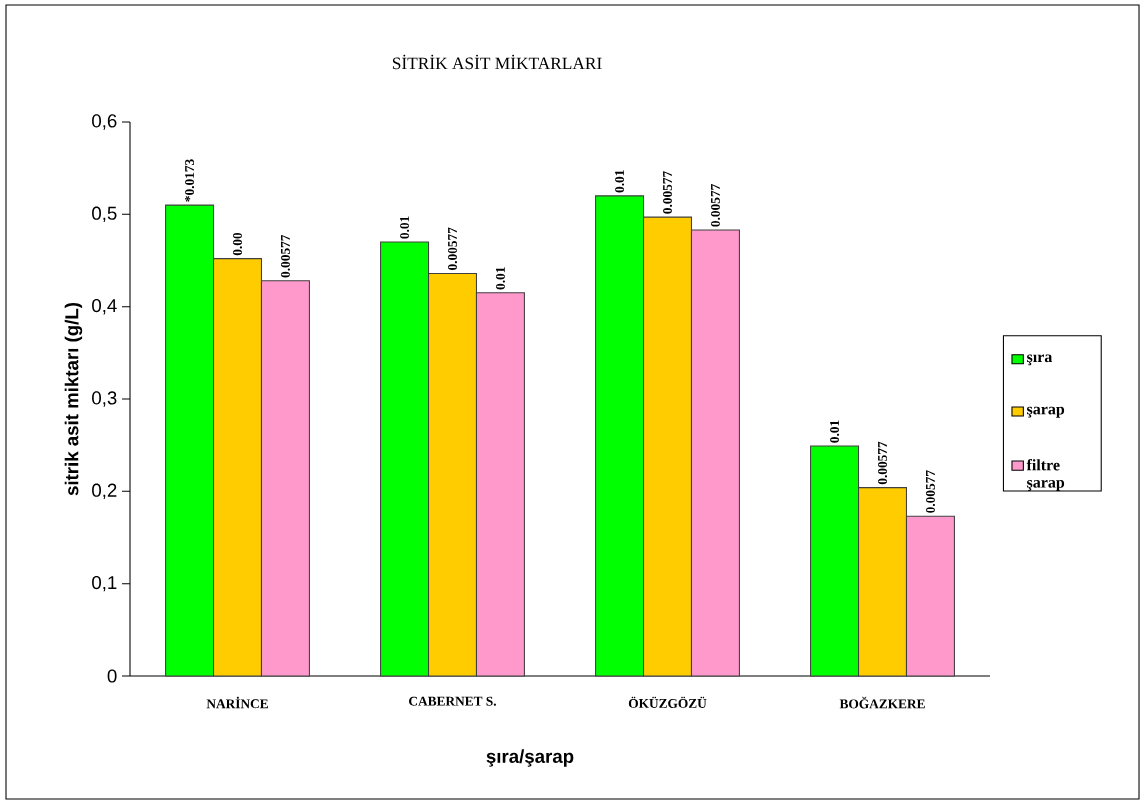 The width and height of the screenshot is (1146, 804). I want to click on x-tick-label: CABERNET S., so click(452, 701).